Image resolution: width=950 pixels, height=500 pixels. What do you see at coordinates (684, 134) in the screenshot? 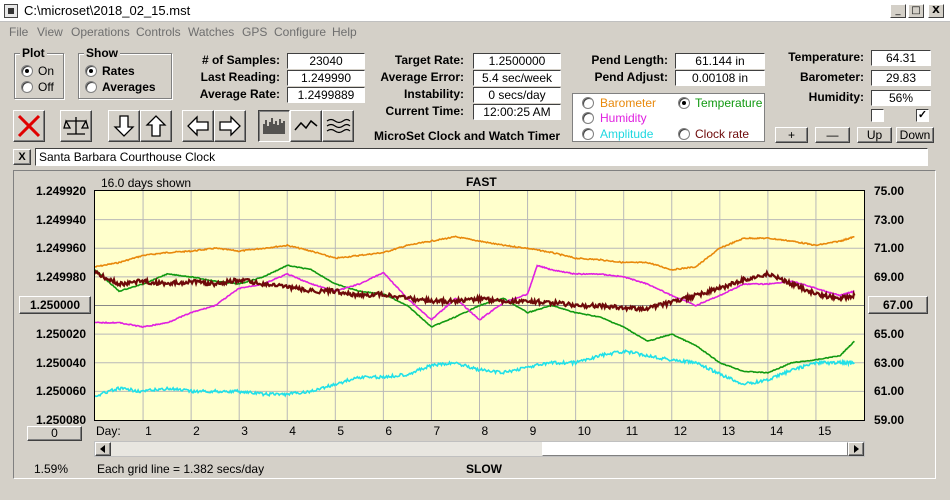
I see `series-clock-rate-radio` at bounding box center [684, 134].